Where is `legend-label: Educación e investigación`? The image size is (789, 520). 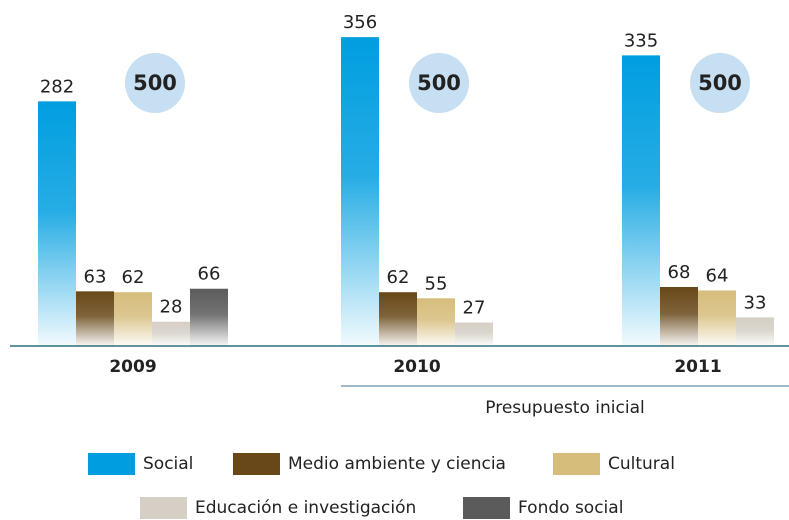
legend-label: Educación e investigación is located at coordinates (305, 508).